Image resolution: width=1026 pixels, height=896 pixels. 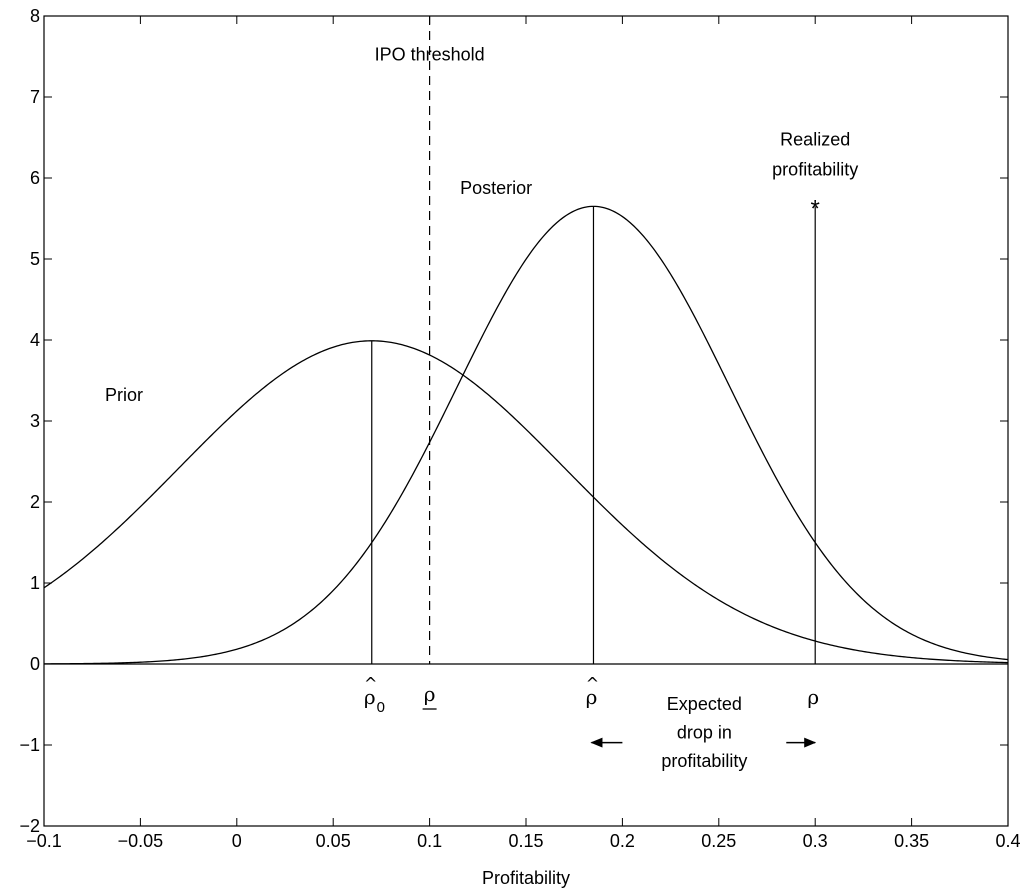 I want to click on y-tick-label: 2, so click(x=35, y=502).